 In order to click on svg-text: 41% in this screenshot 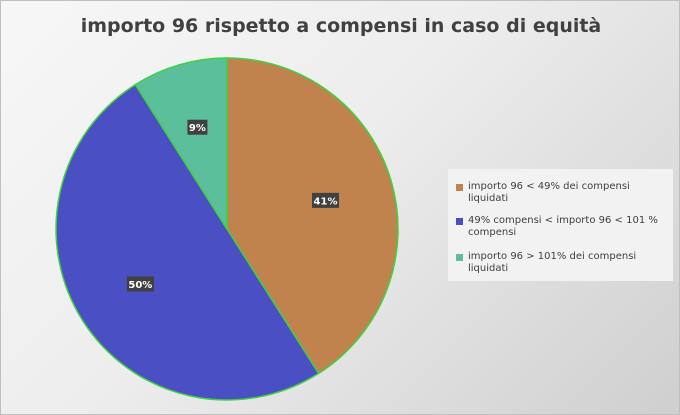, I will do `click(326, 201)`.